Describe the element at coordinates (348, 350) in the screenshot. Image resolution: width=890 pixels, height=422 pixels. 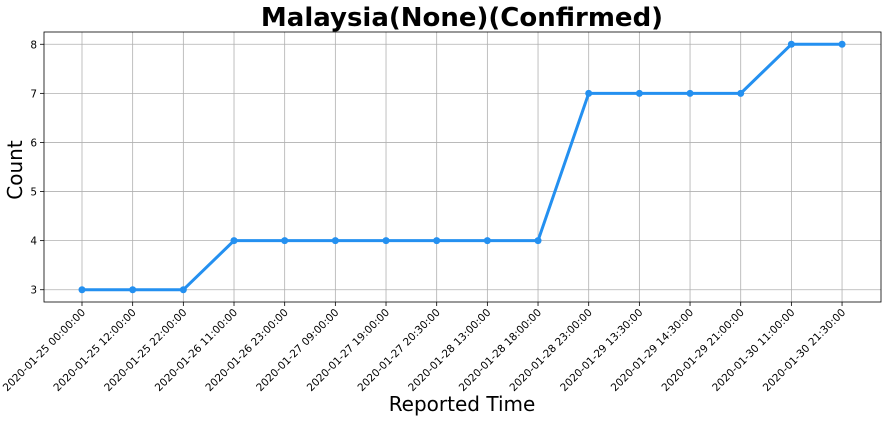
I see `x-tick-label: 2020-01-27 19:00:00` at that location.